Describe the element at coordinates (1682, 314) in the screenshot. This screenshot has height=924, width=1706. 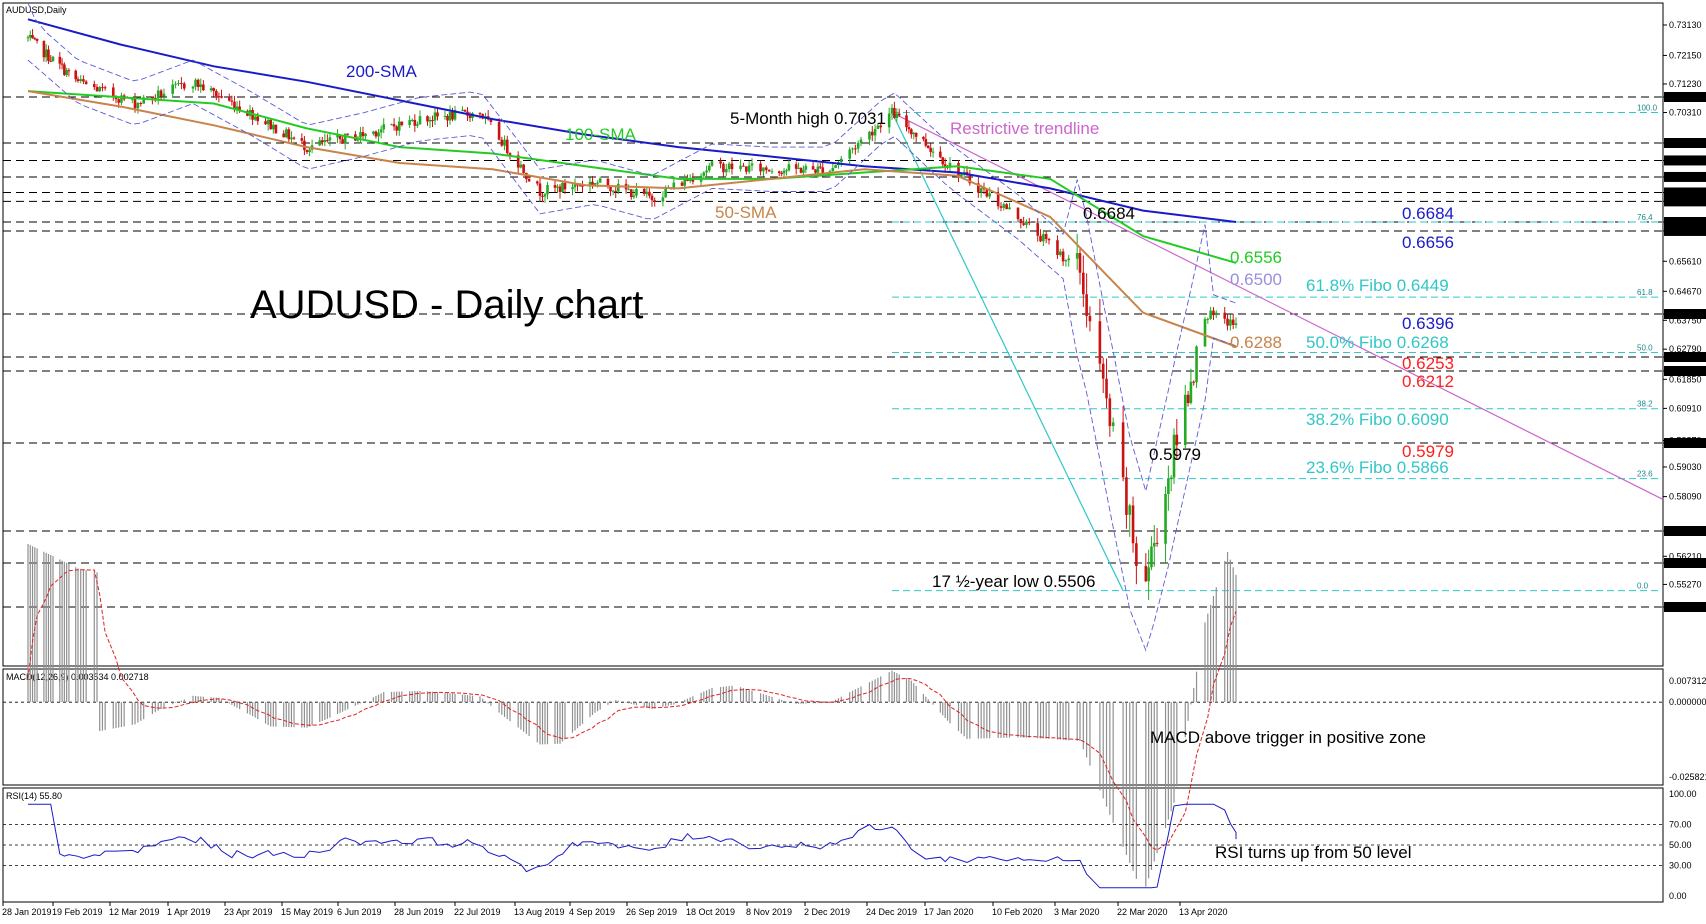
I see `price-level-box-label: 0.63960` at that location.